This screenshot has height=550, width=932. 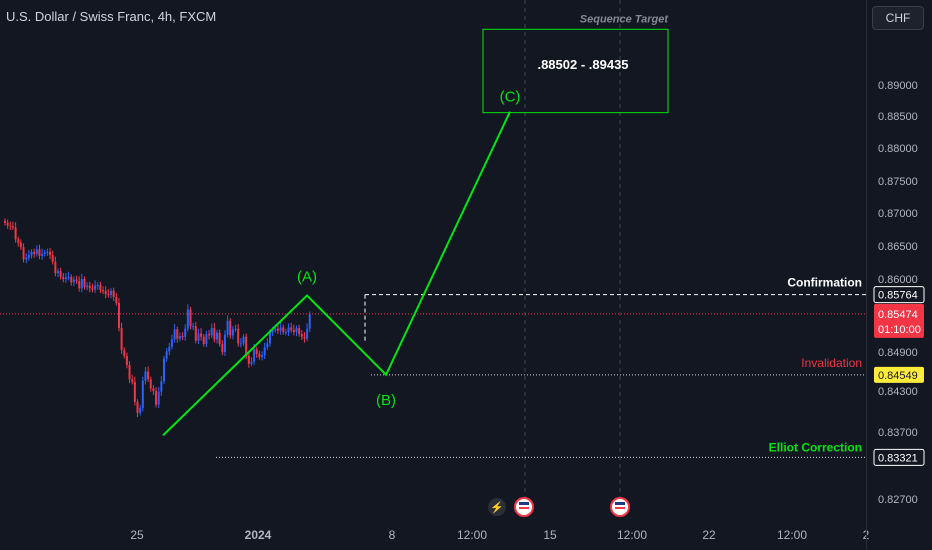 I want to click on grid, so click(x=572, y=260).